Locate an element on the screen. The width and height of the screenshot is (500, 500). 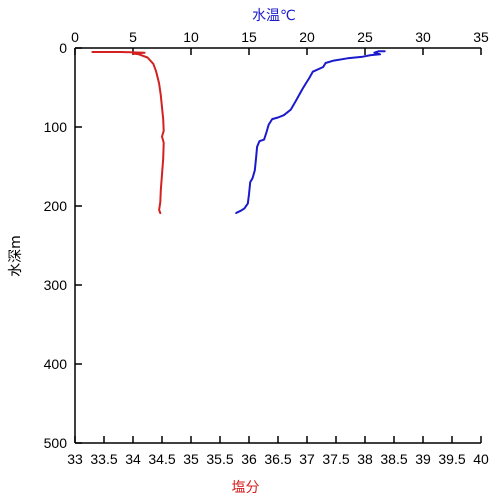
depth-tick-label: 400 is located at coordinates (56, 364).